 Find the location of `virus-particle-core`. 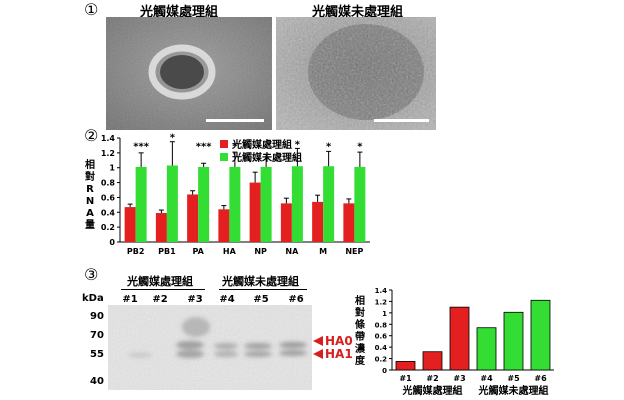

virus-particle-core is located at coordinates (182, 72).